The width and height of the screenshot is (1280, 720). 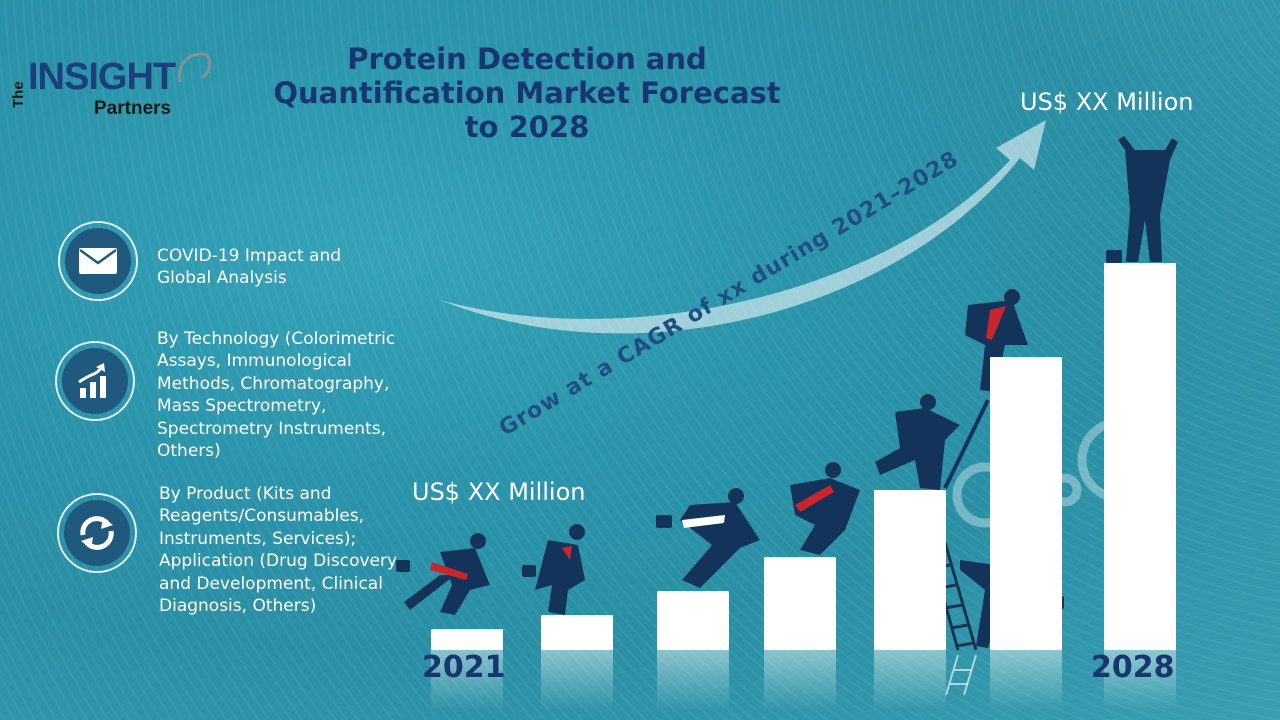 I want to click on year-label-2028: 2028, so click(x=1133, y=667).